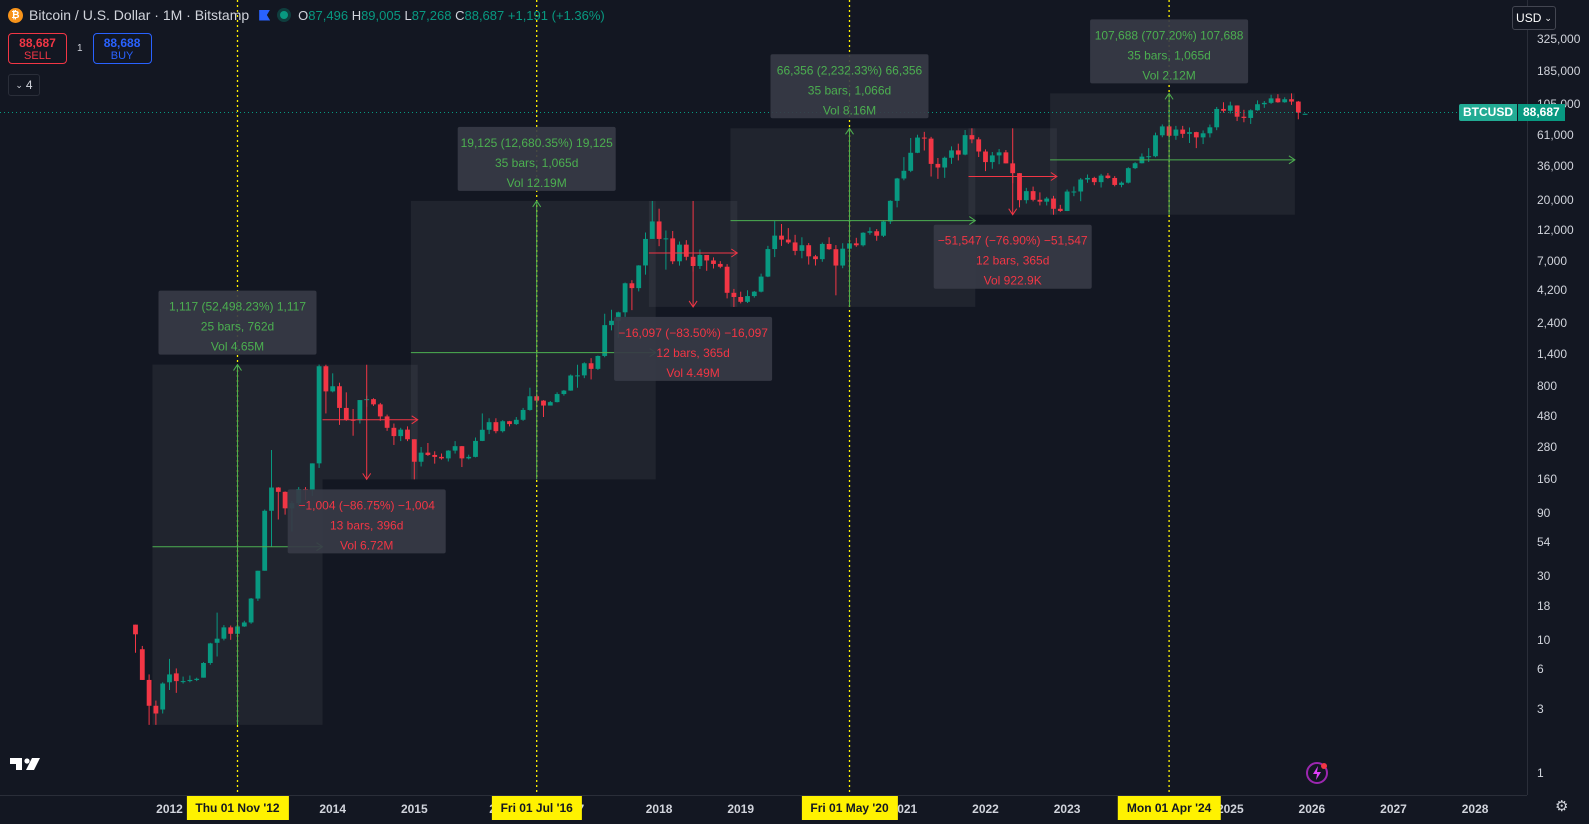 The image size is (1589, 824). Describe the element at coordinates (1488, 112) in the screenshot. I see `price-tag-symbol: BTCUSD` at that location.